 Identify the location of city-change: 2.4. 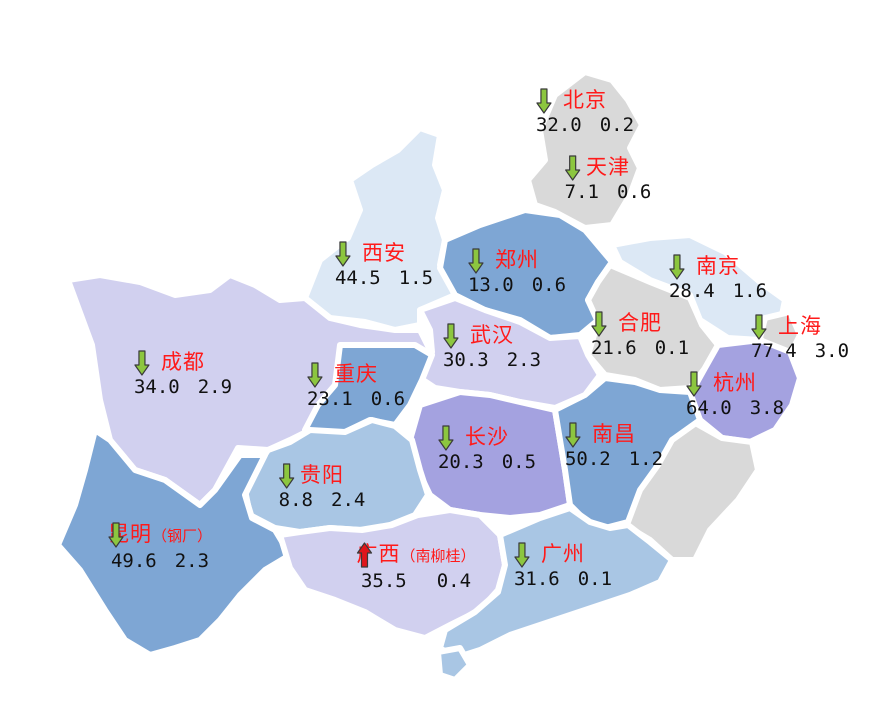
(348, 500).